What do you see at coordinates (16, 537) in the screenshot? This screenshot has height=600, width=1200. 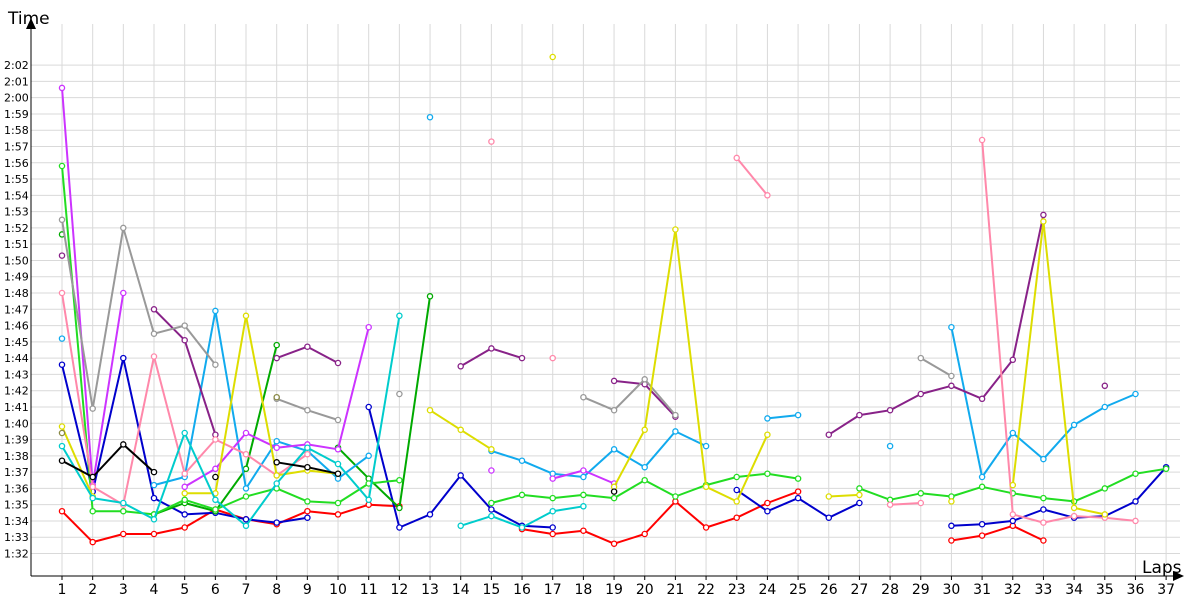 I see `y-tick-label: 1:33` at bounding box center [16, 537].